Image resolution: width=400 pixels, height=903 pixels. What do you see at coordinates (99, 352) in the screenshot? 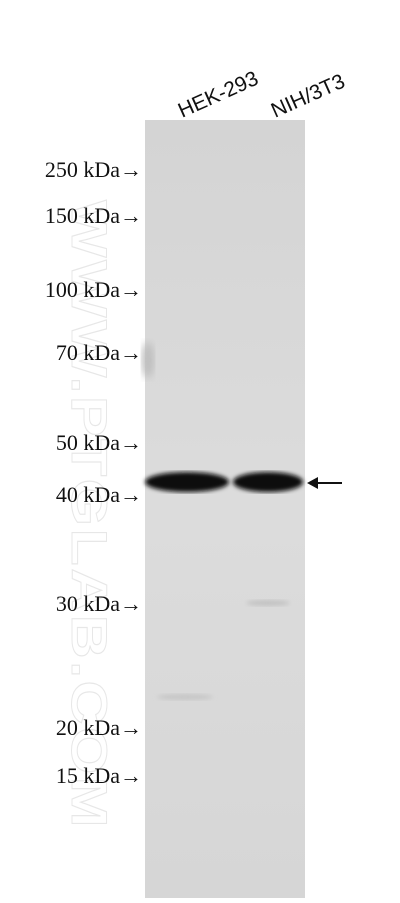
I see `marker-label: 70 kDa→` at bounding box center [99, 352].